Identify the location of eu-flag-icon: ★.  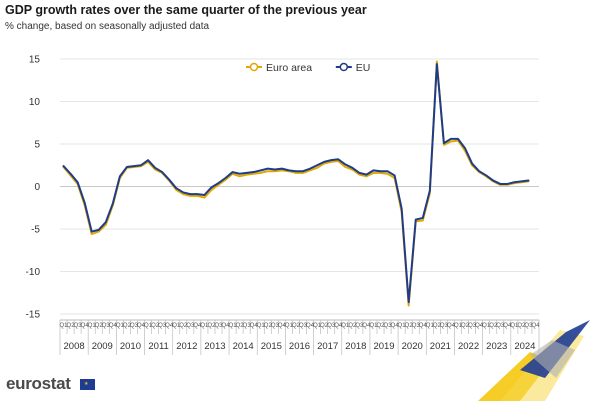
(87, 384).